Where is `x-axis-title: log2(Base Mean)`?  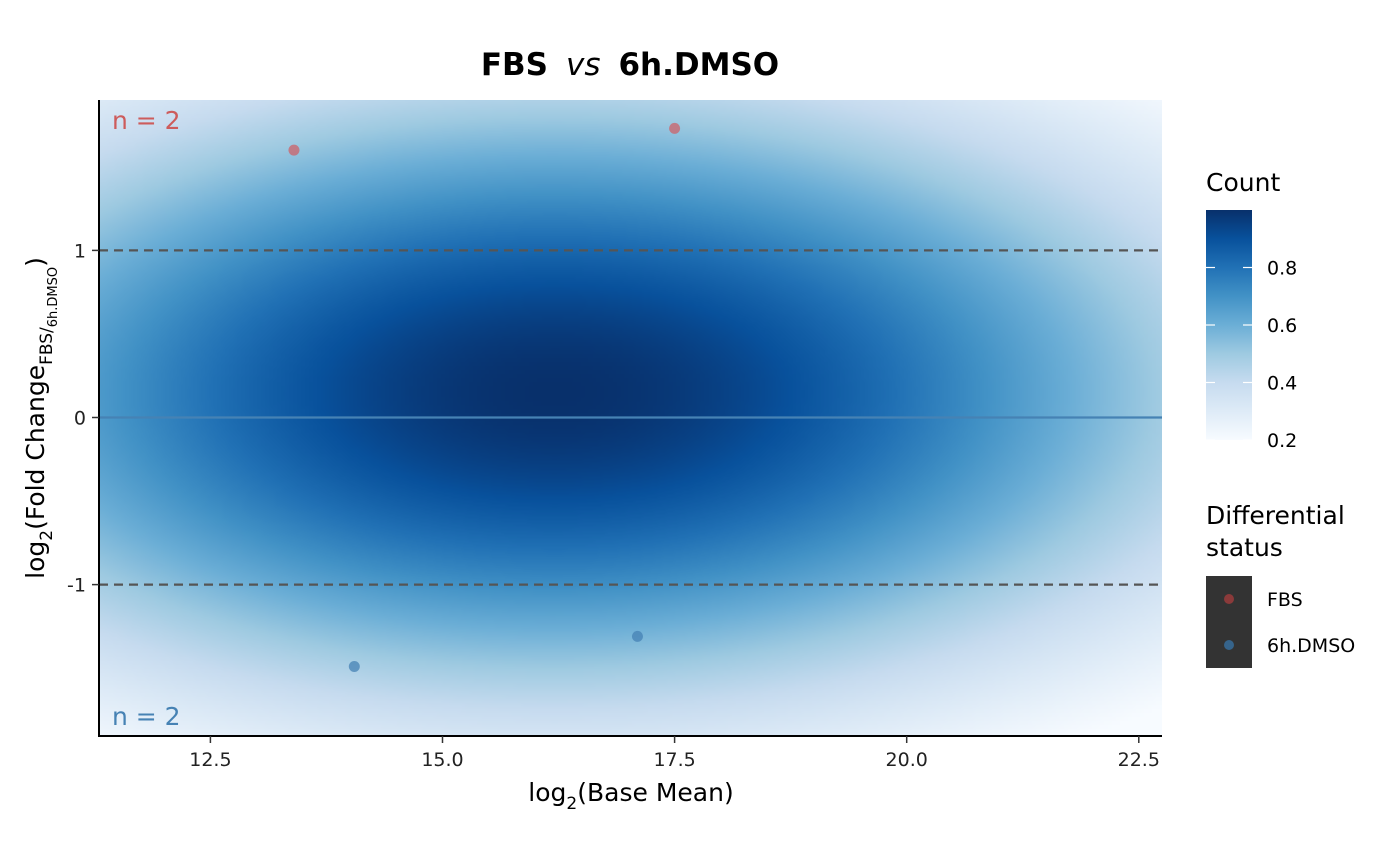
x-axis-title: log2(Base Mean) is located at coordinates (630, 796).